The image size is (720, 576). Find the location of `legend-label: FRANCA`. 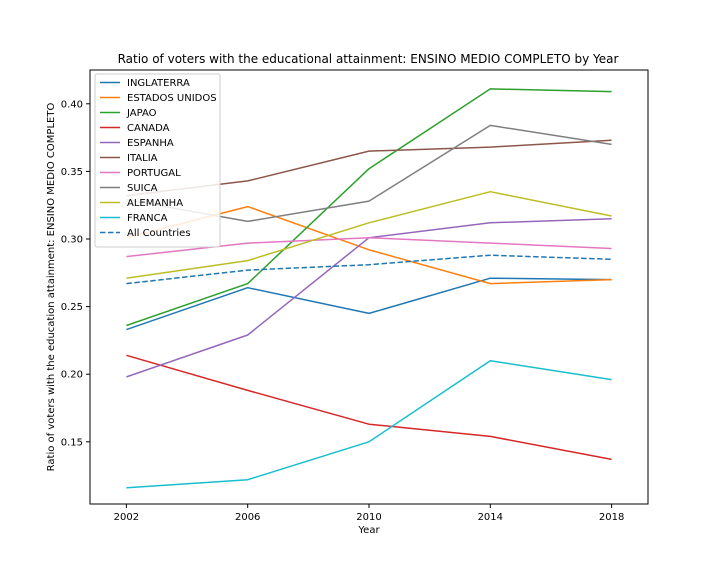

legend-label: FRANCA is located at coordinates (147, 218).